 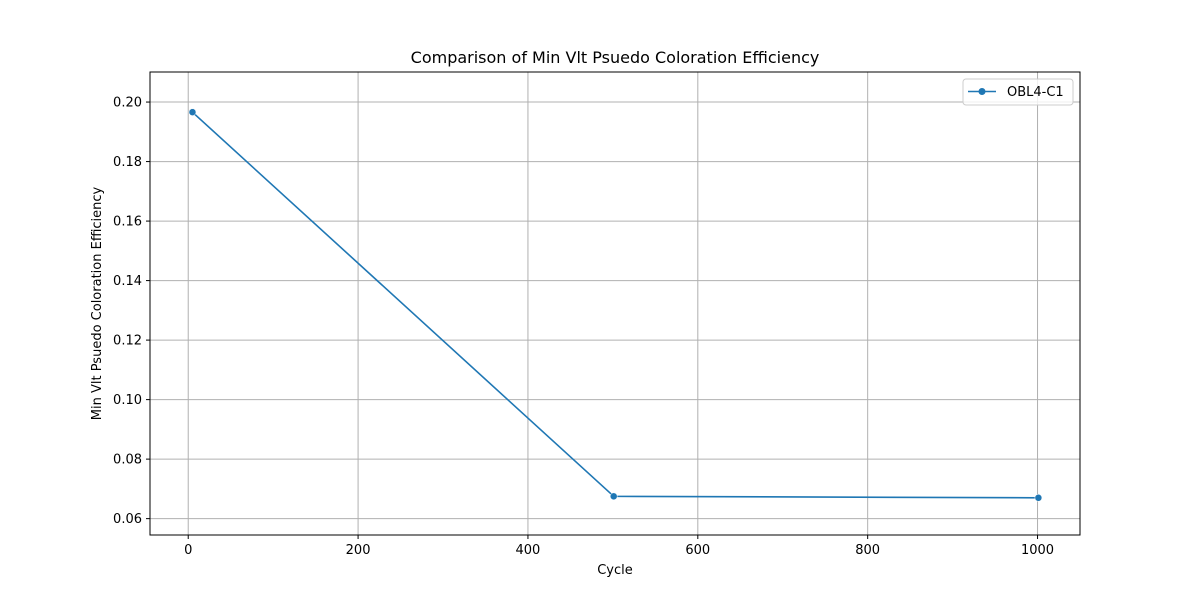 I want to click on x-tick-label: 1000, so click(x=1037, y=550).